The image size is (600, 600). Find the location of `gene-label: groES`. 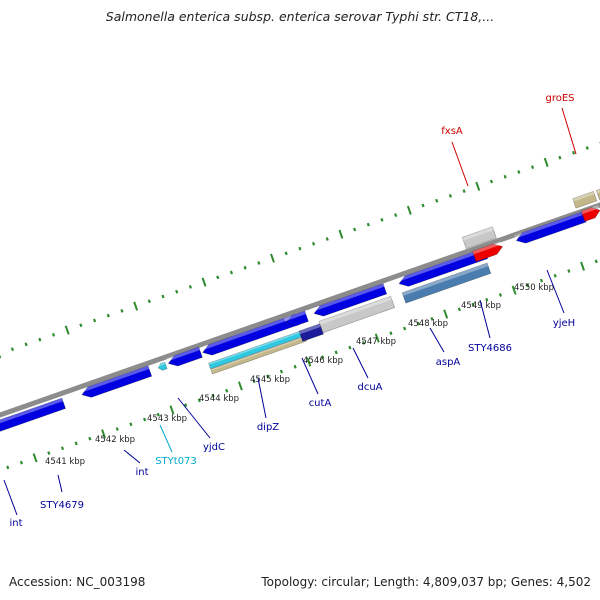

gene-label: groES is located at coordinates (559, 98).